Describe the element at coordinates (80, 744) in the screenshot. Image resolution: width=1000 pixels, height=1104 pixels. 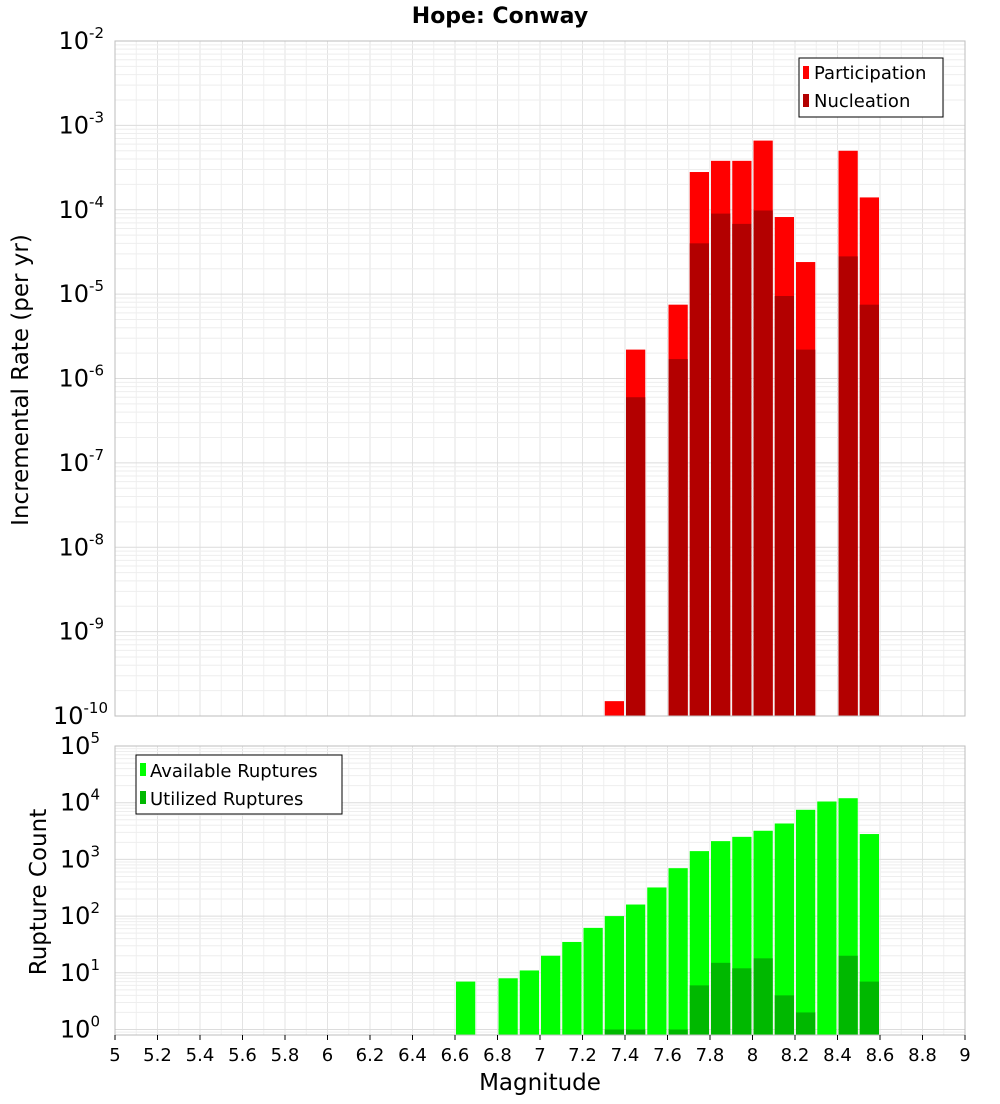
I see `rupture-y-tick-label: 10⁵` at that location.